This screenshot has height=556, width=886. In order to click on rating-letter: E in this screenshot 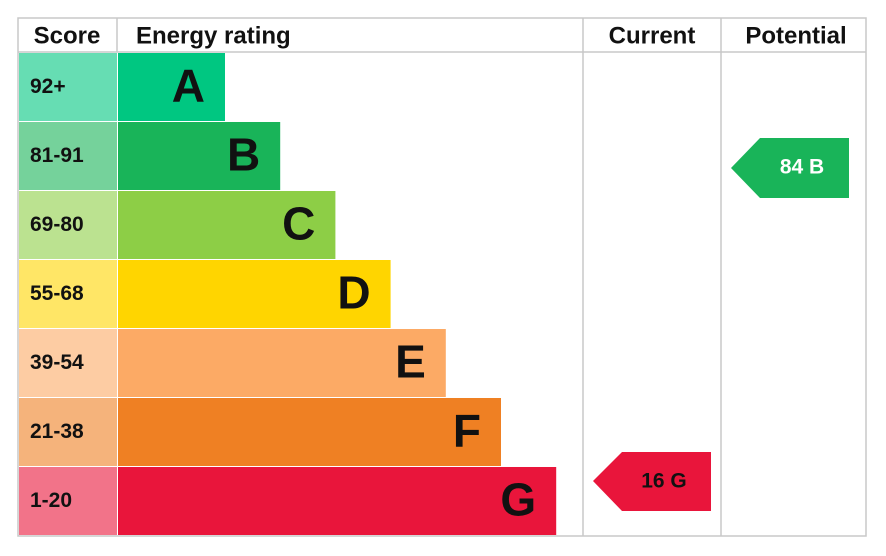, I will do `click(410, 362)`.